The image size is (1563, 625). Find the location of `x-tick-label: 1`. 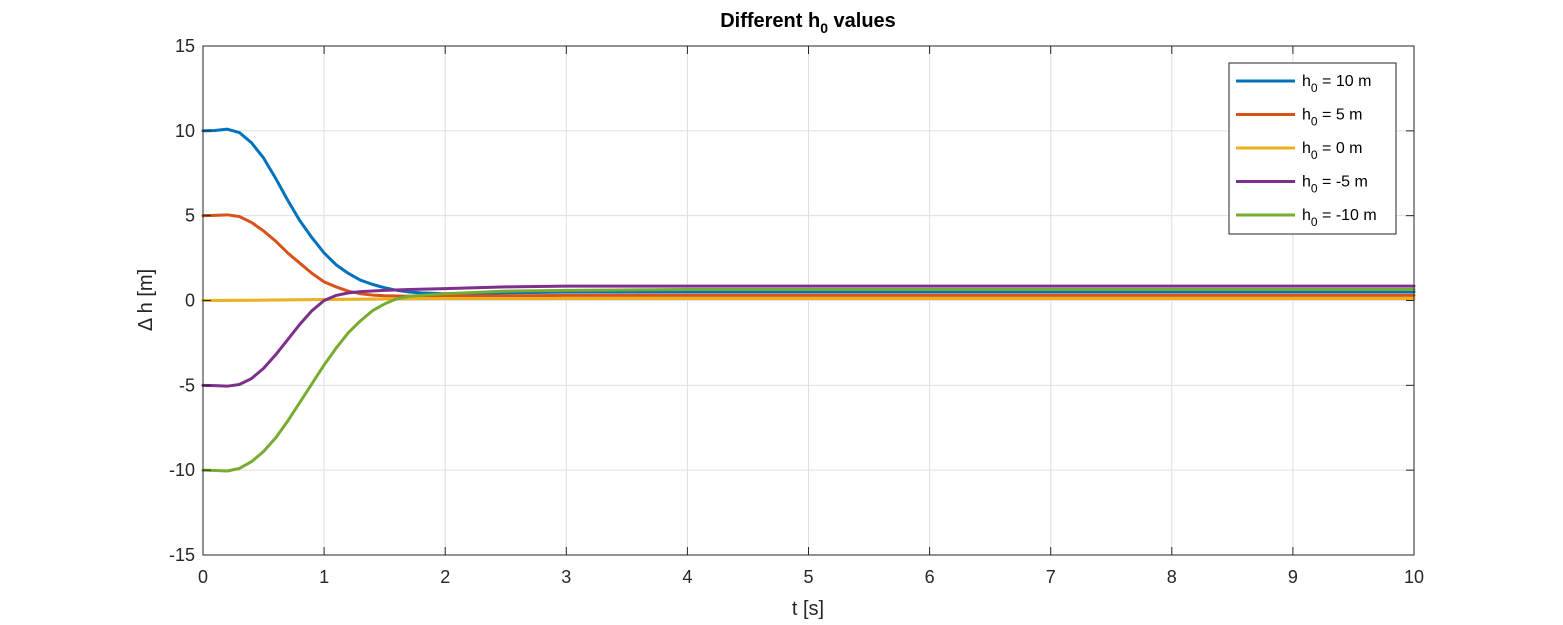

x-tick-label: 1 is located at coordinates (324, 577).